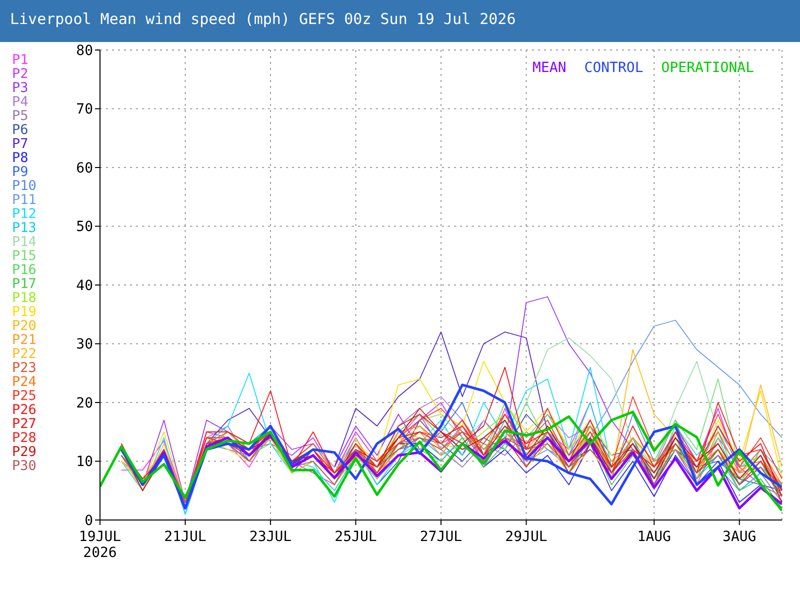 This screenshot has height=600, width=800. I want to click on text: P11, so click(24, 200).